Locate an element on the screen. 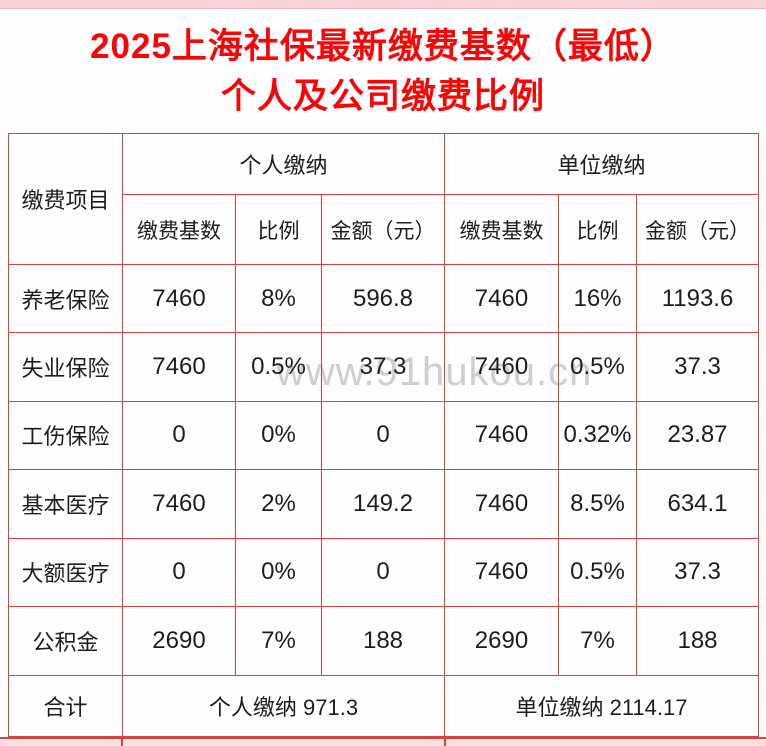  table-row: 公积金 2690 7% 188 2690 7% 188 is located at coordinates (383, 641).